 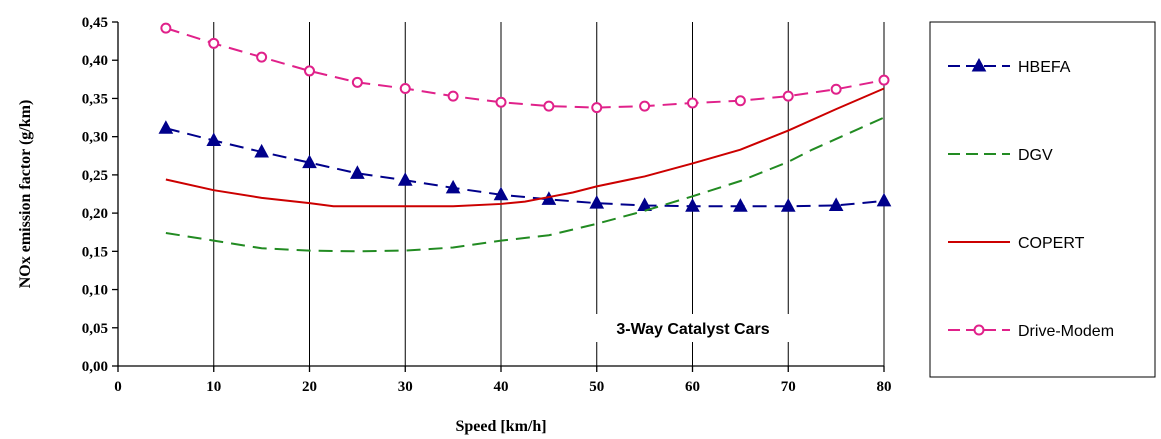 I want to click on x-tick-label: 60, so click(x=692, y=387).